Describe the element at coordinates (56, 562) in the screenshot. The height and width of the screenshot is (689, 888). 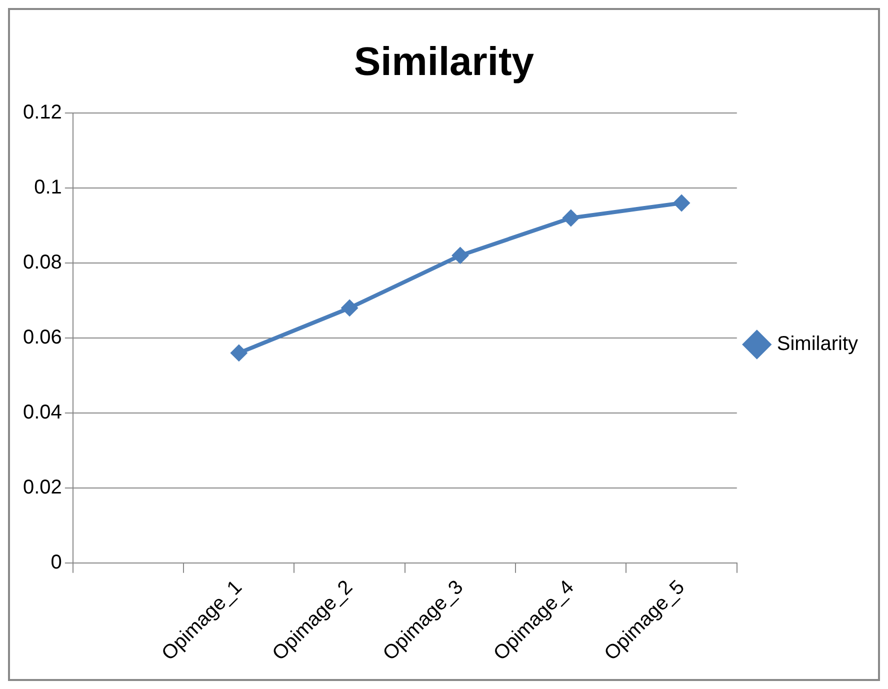
I see `y-tick-label: 0` at that location.